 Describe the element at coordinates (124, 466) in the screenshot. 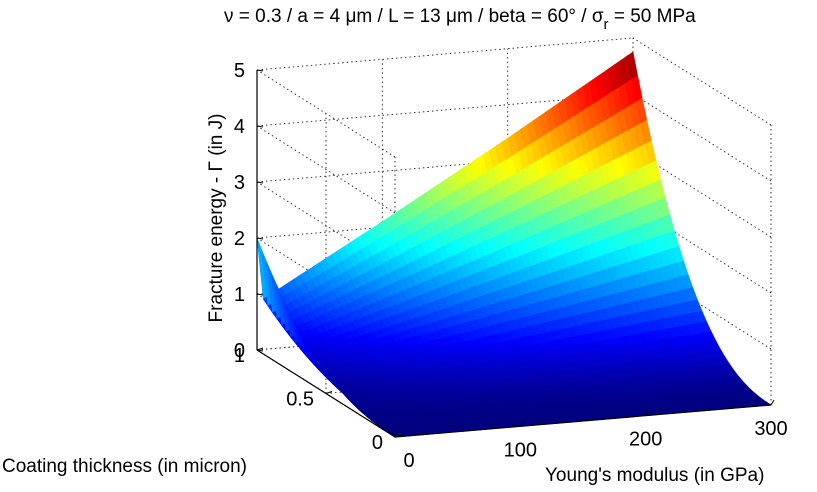

I see `y-axis-label: Coating thickness (in micron)` at that location.